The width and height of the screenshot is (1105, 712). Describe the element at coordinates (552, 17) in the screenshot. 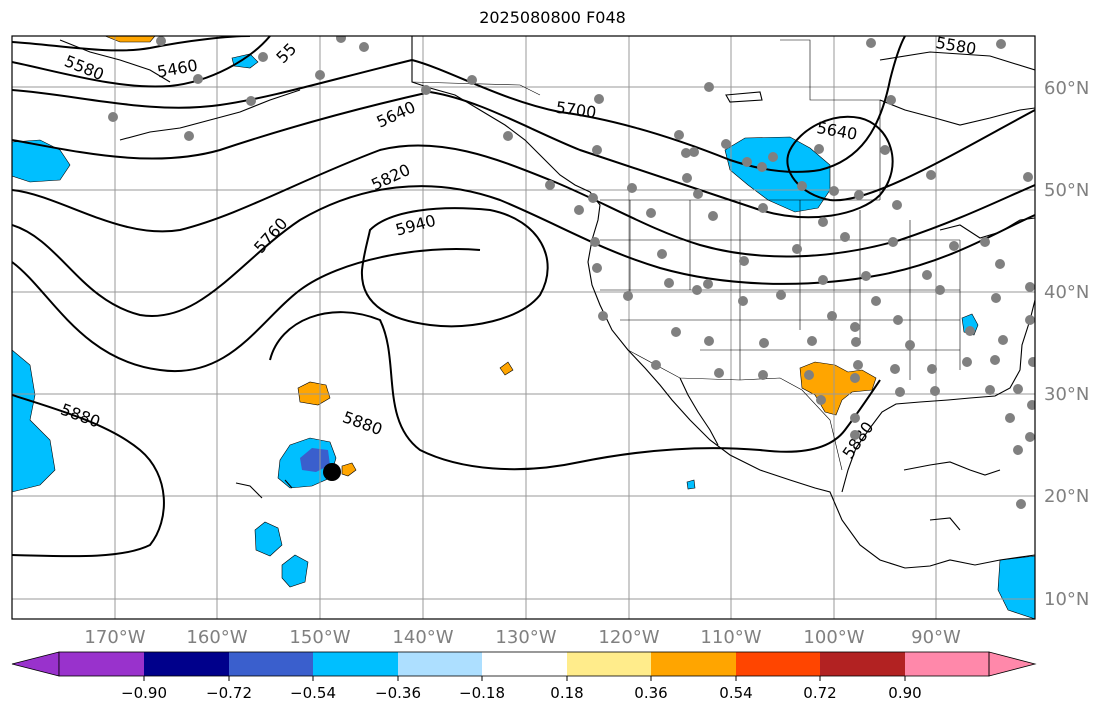

I see `map-title: 2025080800 F048` at that location.